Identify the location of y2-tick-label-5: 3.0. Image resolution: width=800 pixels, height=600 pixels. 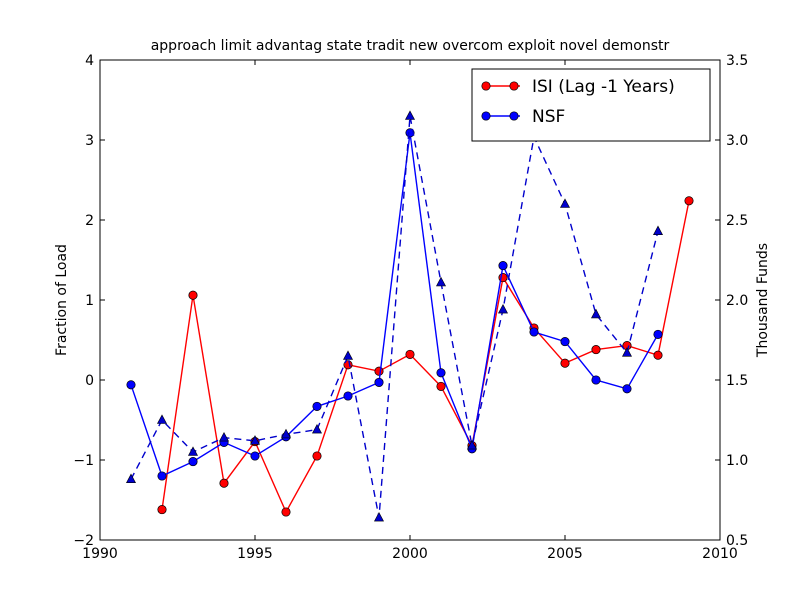
(737, 141).